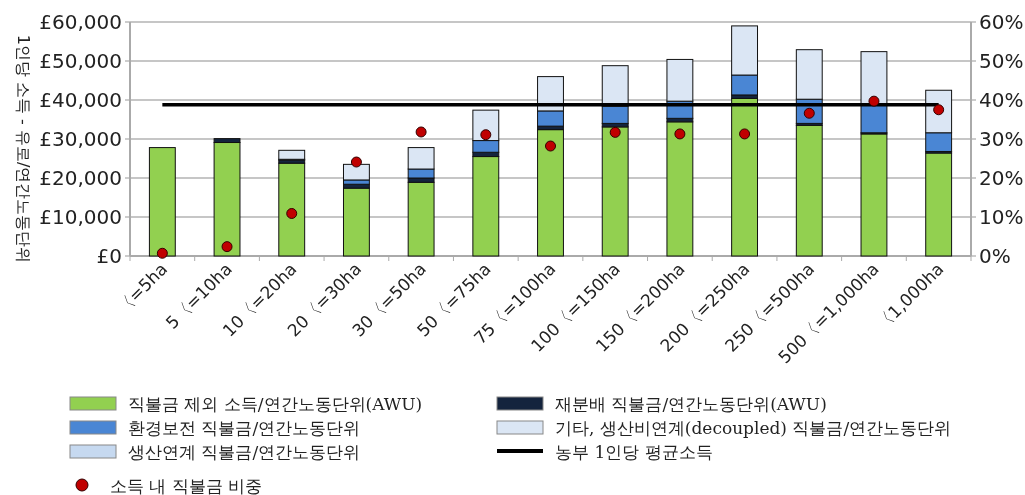 This screenshot has width=1025, height=495. Describe the element at coordinates (80, 217) in the screenshot. I see `y-tick-label: £10,000` at that location.